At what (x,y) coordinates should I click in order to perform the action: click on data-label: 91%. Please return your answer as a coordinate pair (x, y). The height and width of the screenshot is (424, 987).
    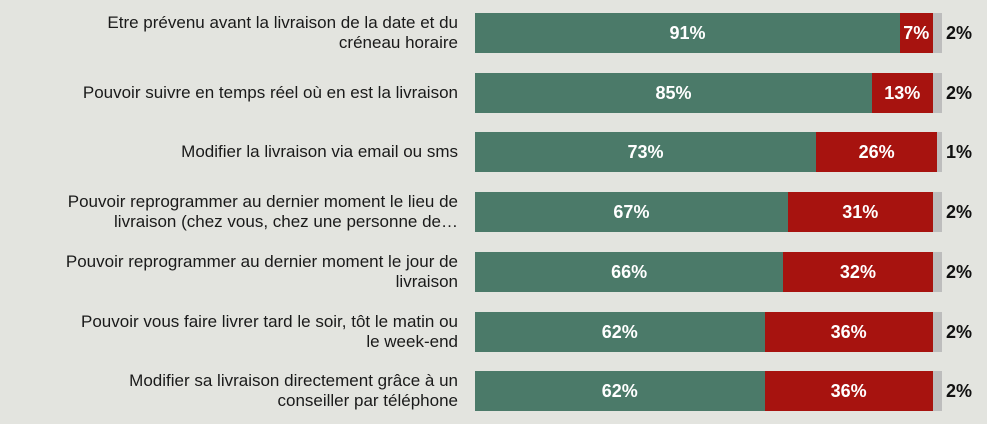
    Looking at the image, I should click on (687, 32).